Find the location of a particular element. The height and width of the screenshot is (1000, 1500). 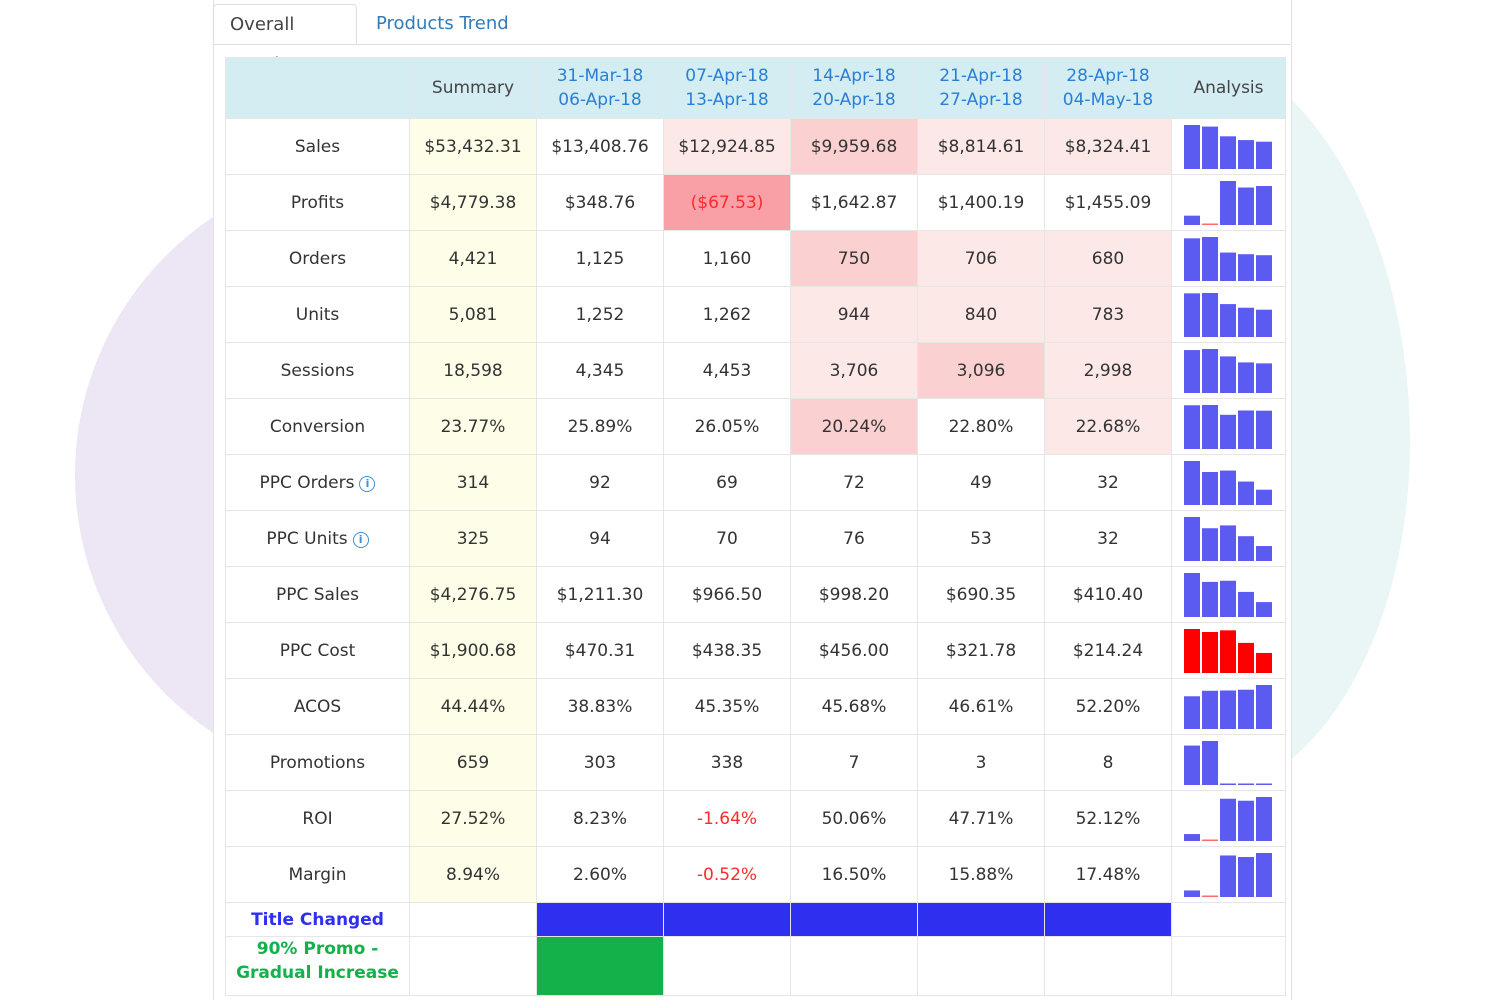

tab-overall-trend: Overall Trend is located at coordinates (285, 39).